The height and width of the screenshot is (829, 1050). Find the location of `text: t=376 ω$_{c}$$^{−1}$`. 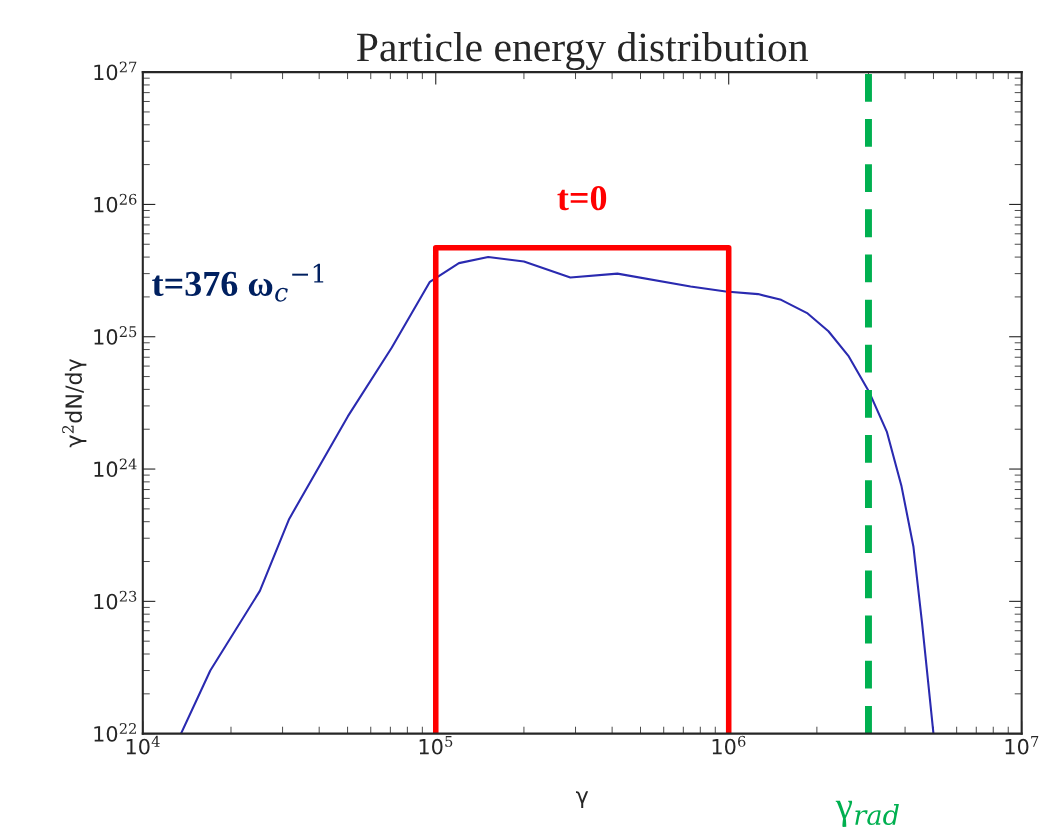

text: t=376 ω$_{c}$$^{−1}$ is located at coordinates (238, 282).